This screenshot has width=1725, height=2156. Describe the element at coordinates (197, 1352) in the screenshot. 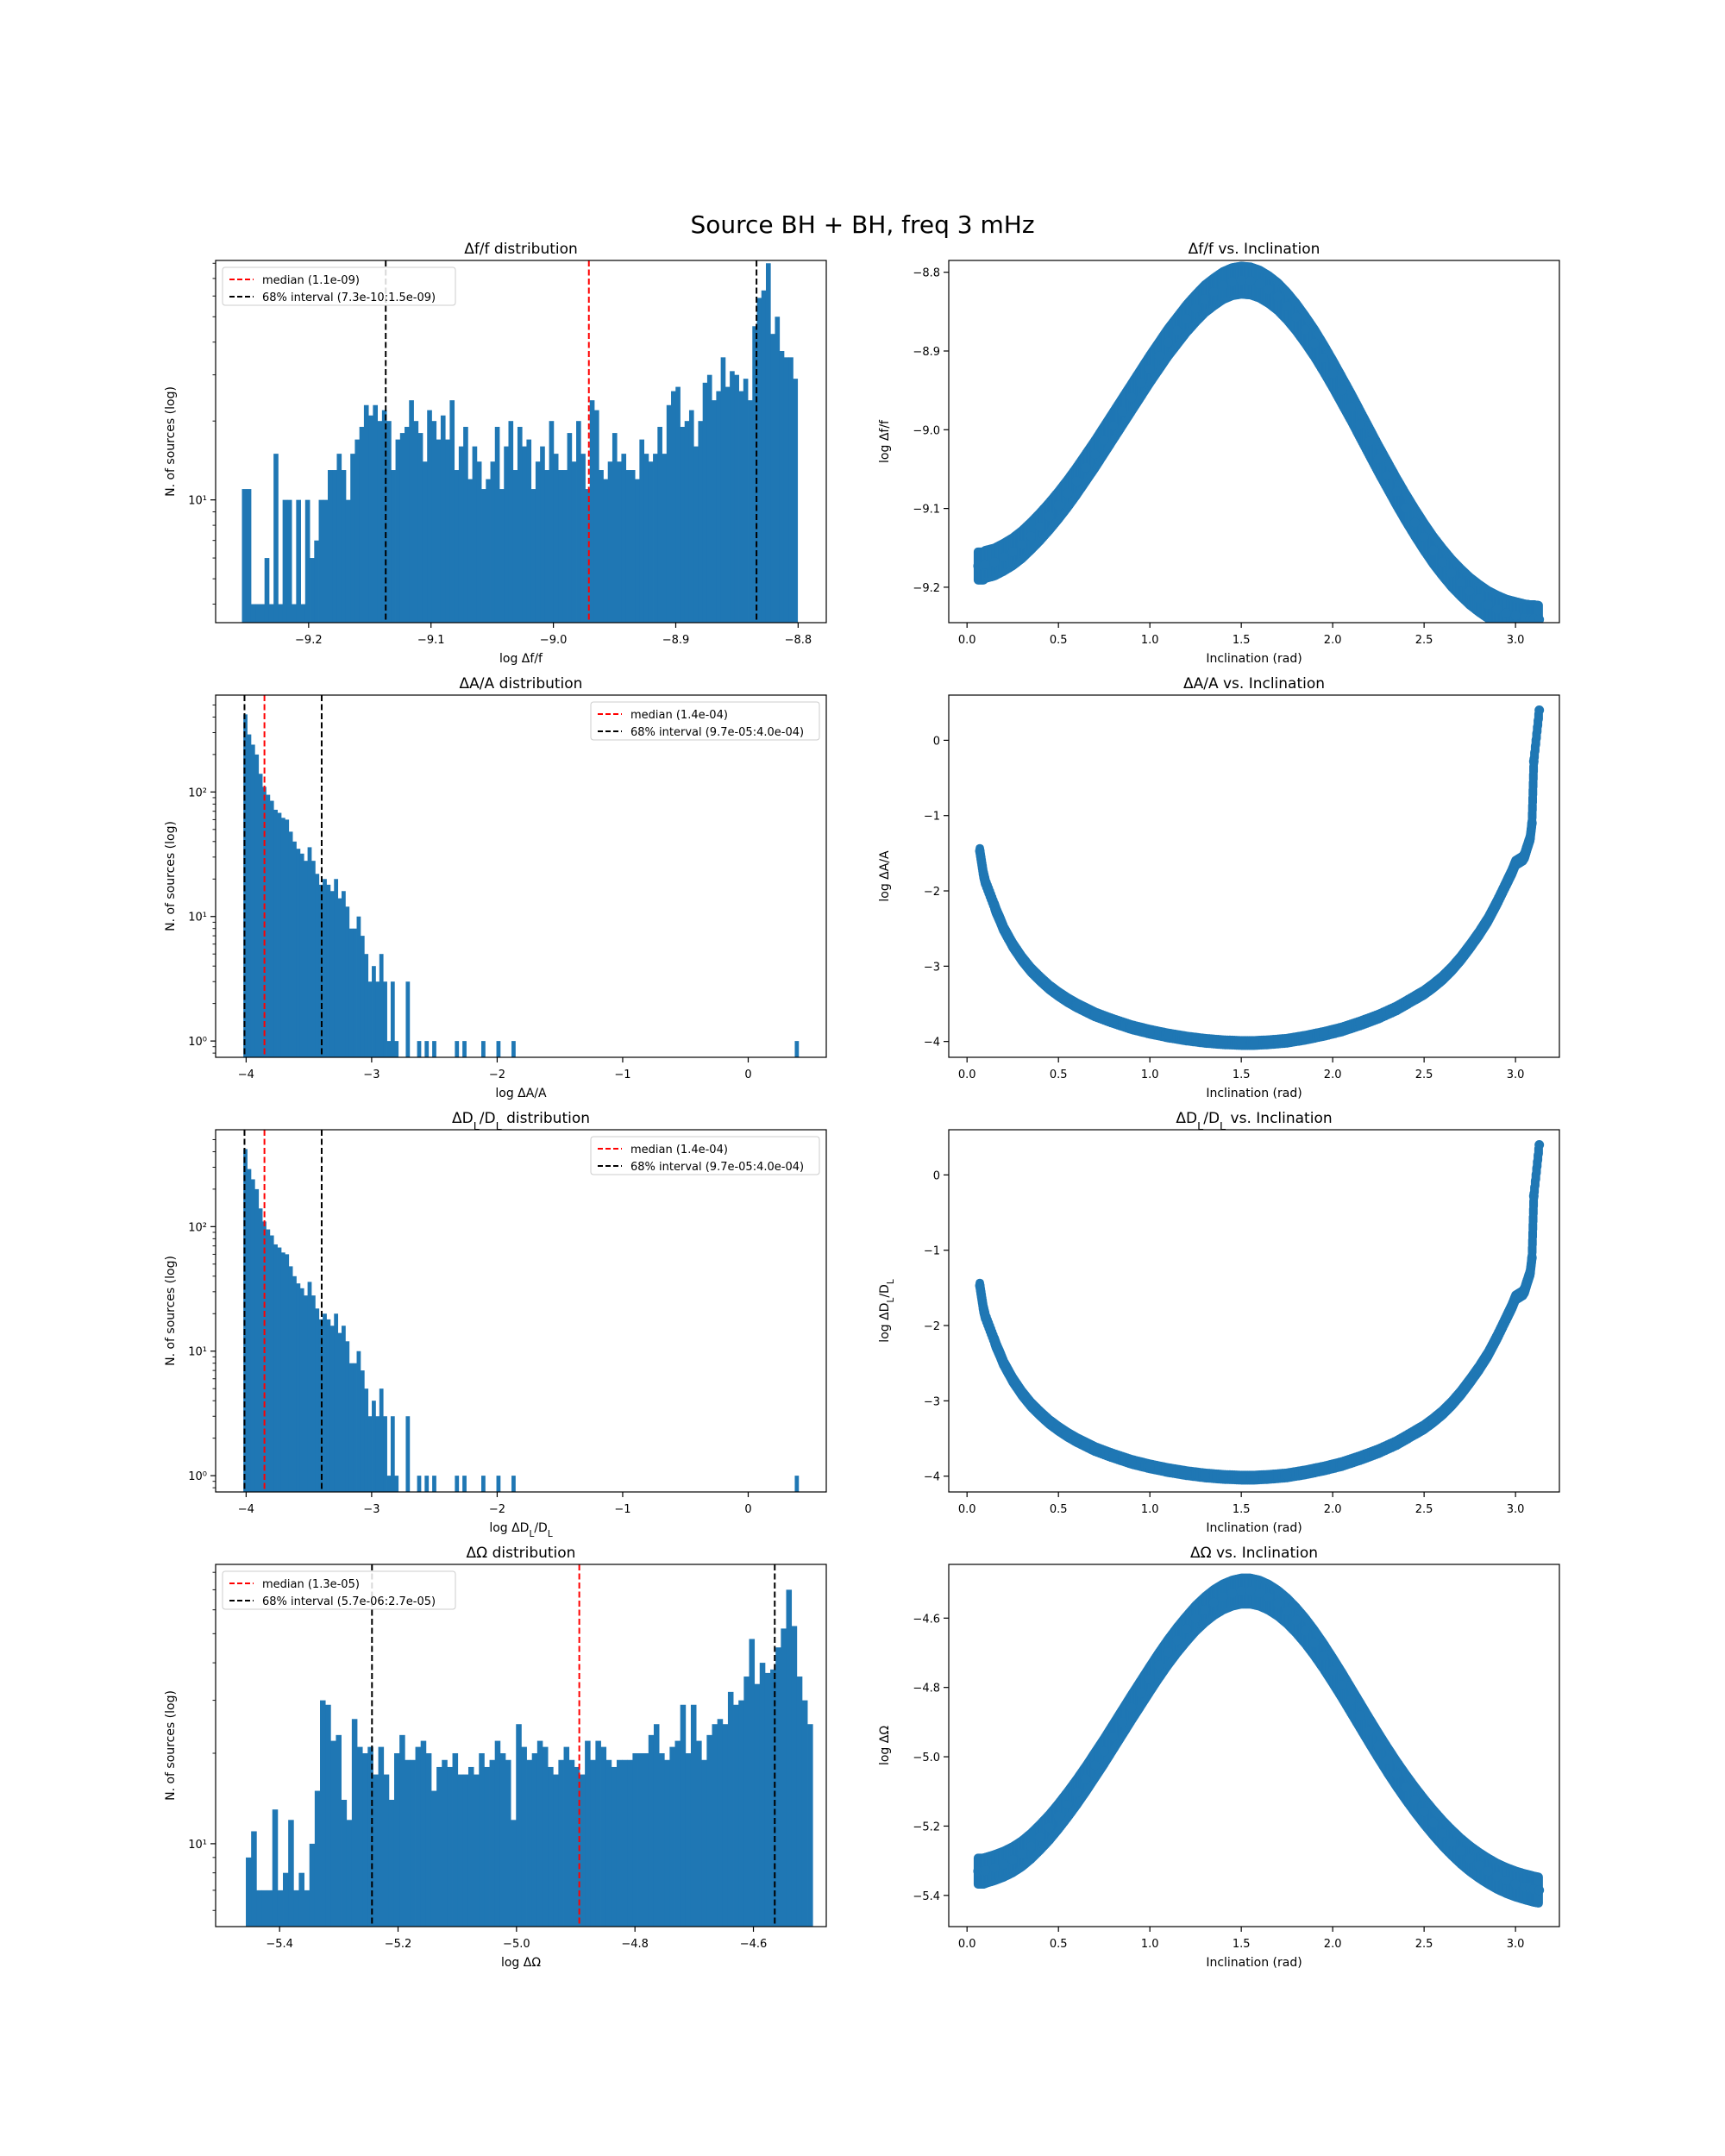

I see `y-tick-label: 10¹` at that location.